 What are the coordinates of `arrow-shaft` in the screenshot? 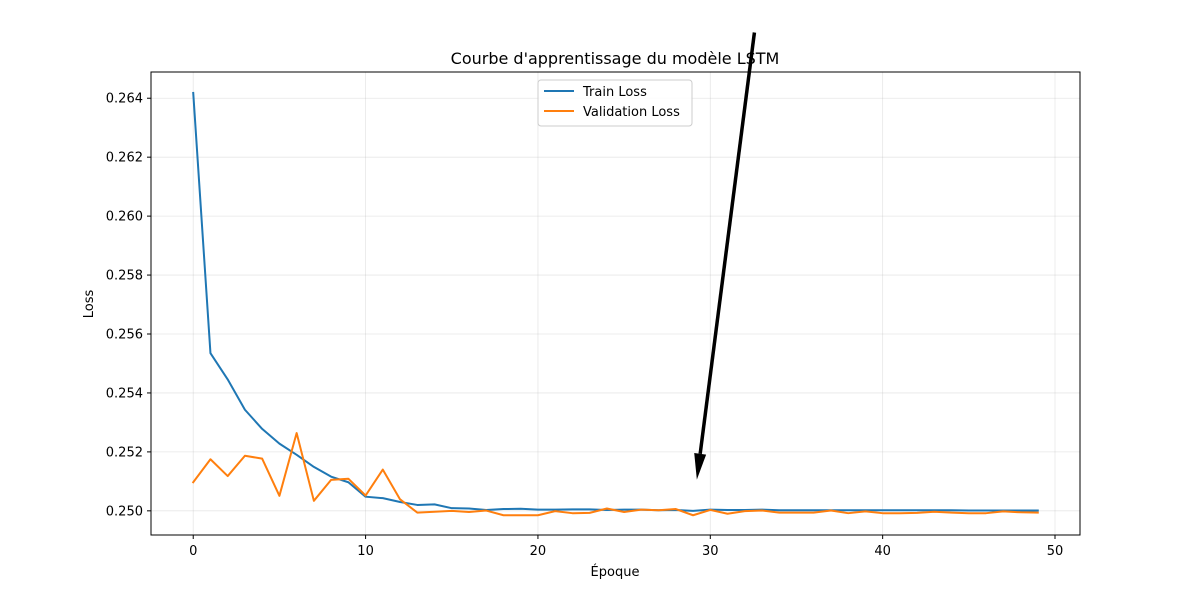 It's located at (727, 243).